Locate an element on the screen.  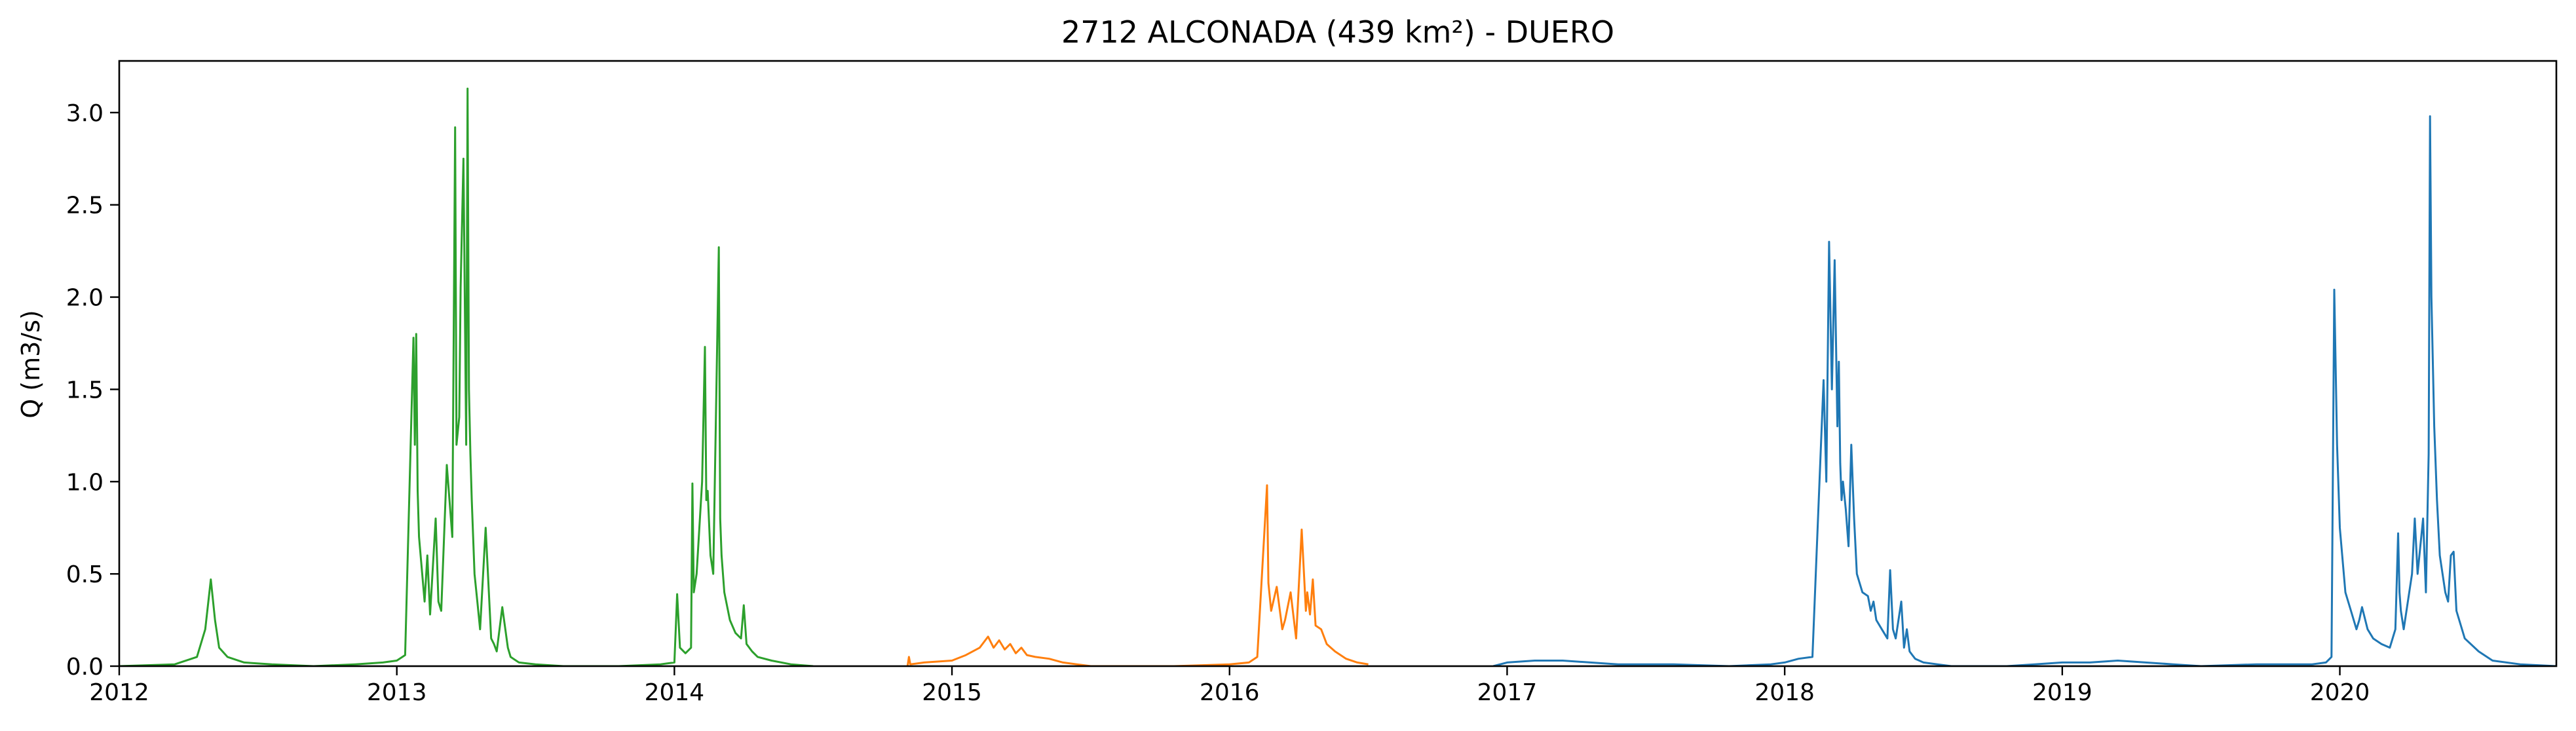
y-tick-label: 0.5 is located at coordinates (85, 574).